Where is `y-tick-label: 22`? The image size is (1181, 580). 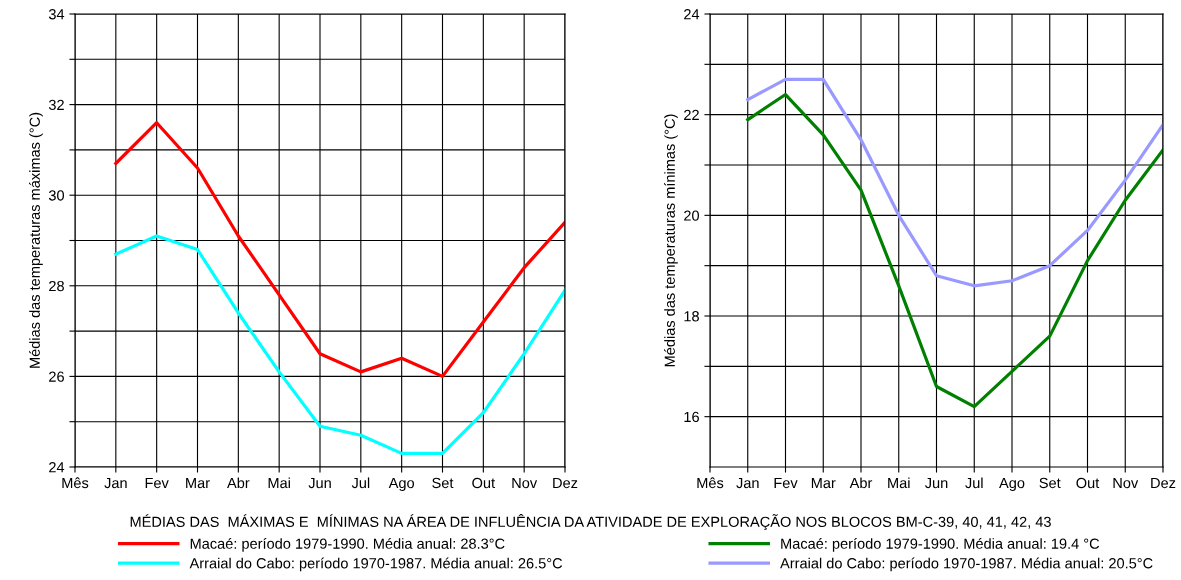 y-tick-label: 22 is located at coordinates (691, 114).